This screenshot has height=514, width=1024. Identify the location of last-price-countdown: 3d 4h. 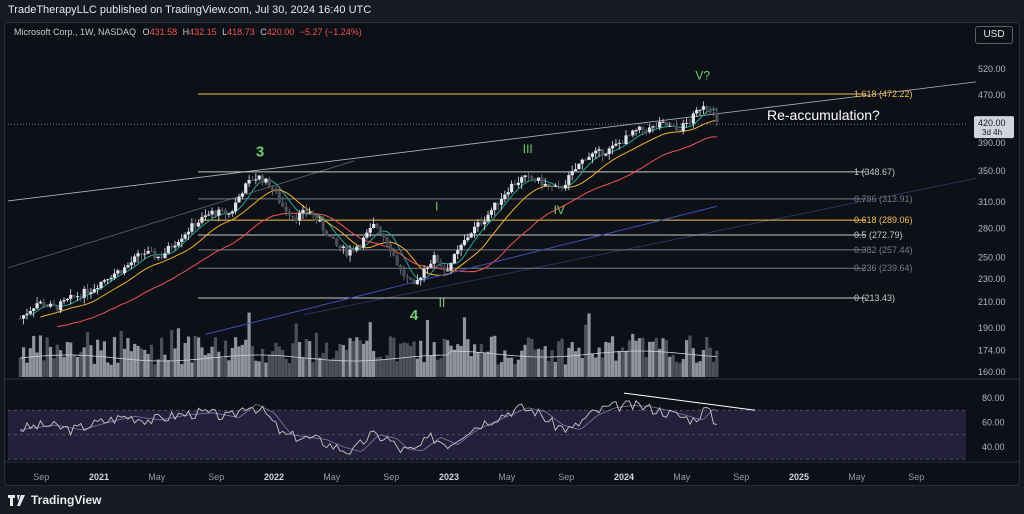
(992, 132).